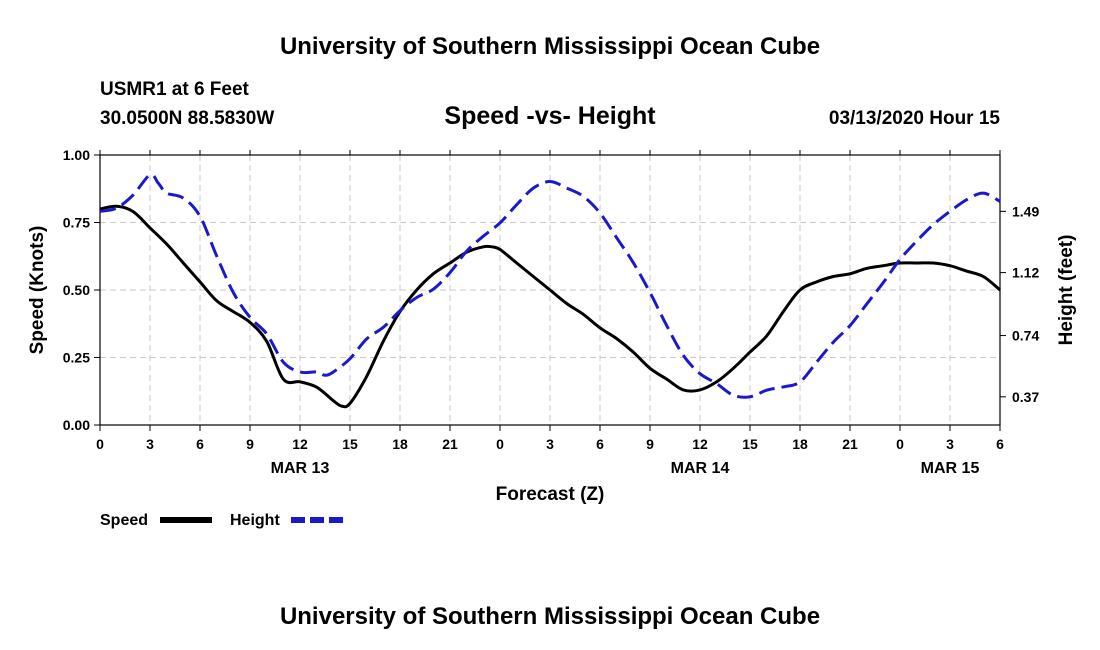 This screenshot has width=1100, height=650. I want to click on y-tick-label: 0.25, so click(76, 358).